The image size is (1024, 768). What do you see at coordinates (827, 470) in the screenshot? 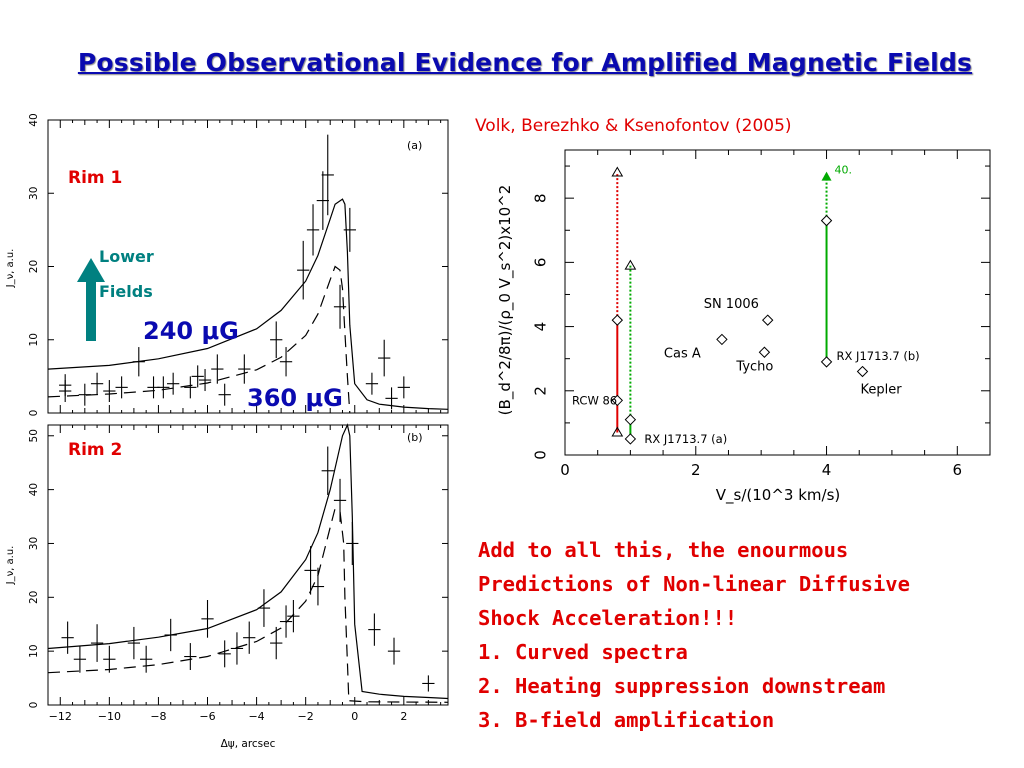
I see `x-tick-label: 4` at bounding box center [827, 470].